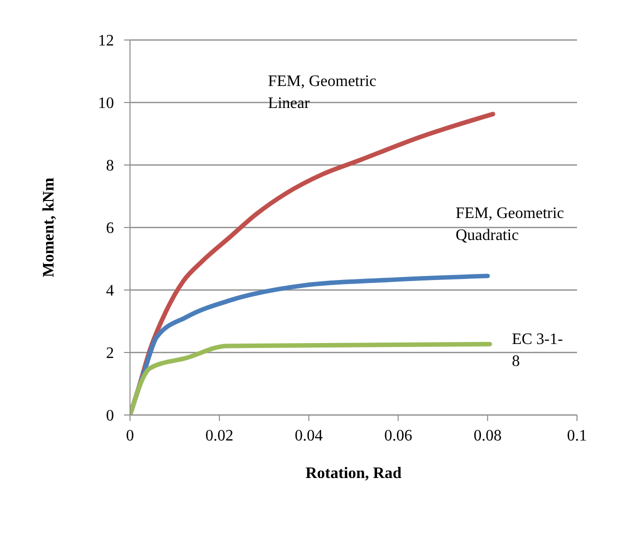  I want to click on y-tick-label: 6, so click(110, 229).